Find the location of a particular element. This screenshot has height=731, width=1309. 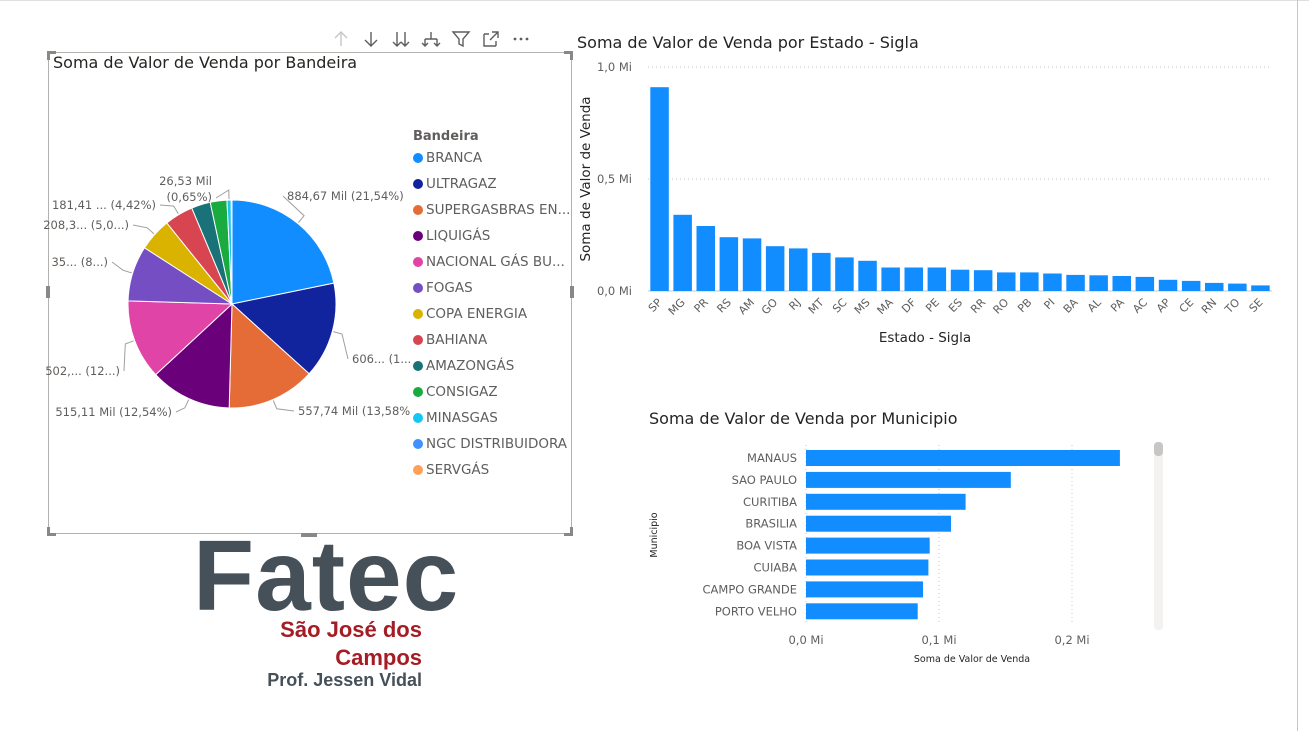

bar-pa is located at coordinates (1122, 283).